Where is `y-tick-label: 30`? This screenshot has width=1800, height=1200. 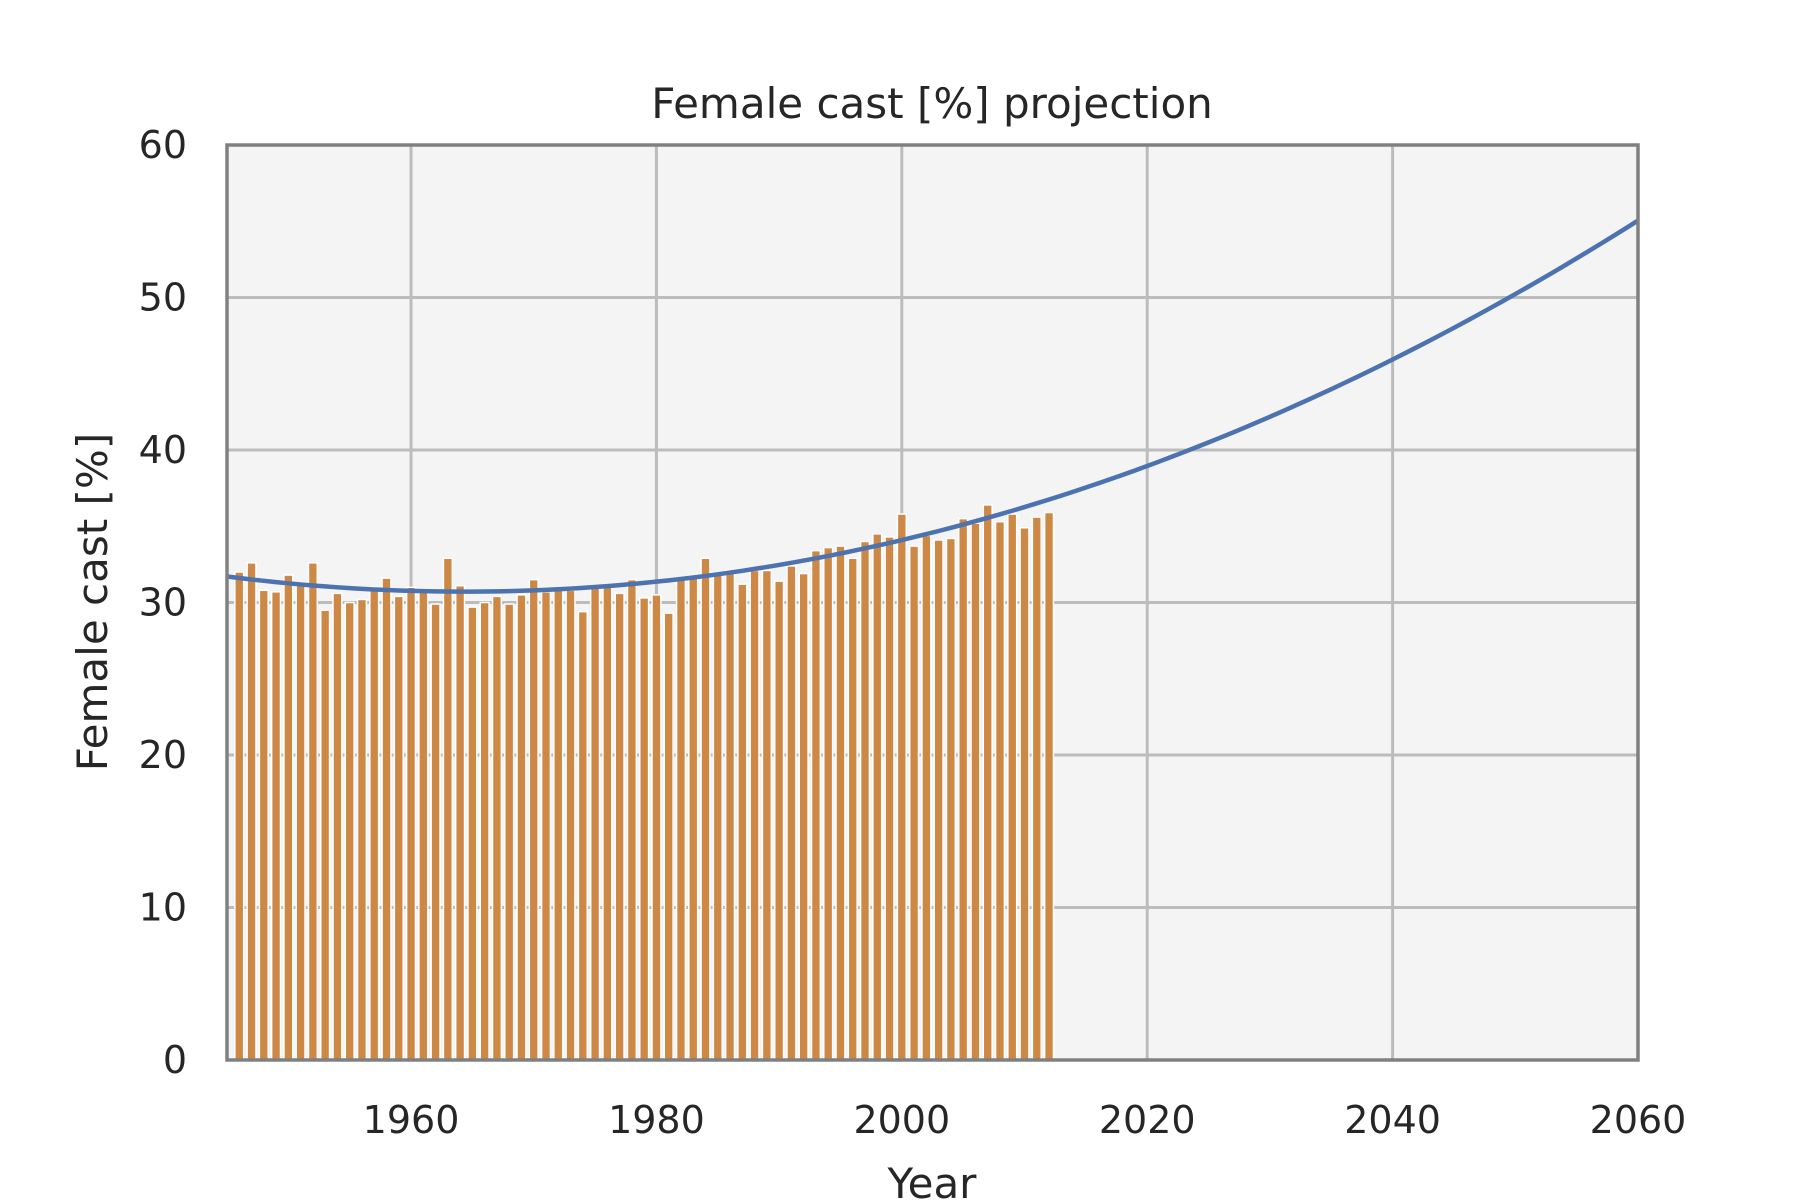 y-tick-label: 30 is located at coordinates (163, 603).